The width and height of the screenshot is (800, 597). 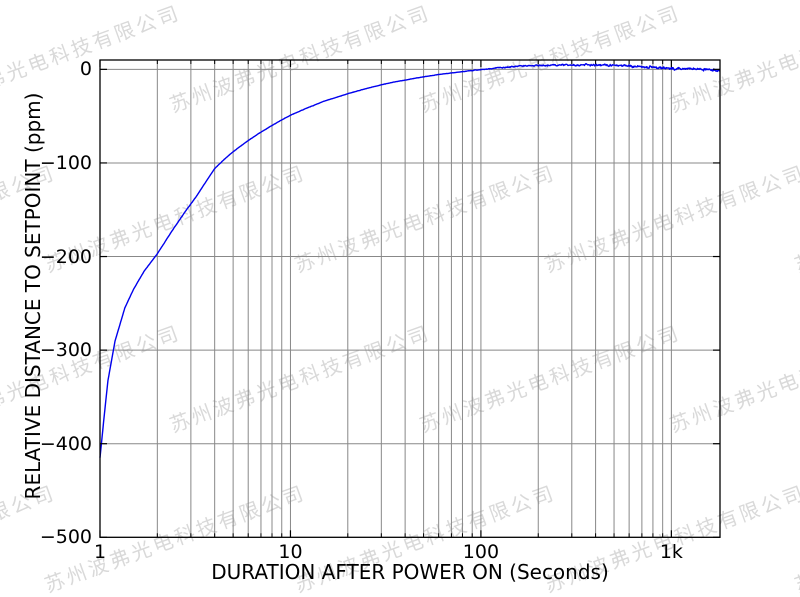 What do you see at coordinates (33, 296) in the screenshot?
I see `y-axis-label: RELATIVE DISTANCE TO SETPOINT (ppm)` at bounding box center [33, 296].